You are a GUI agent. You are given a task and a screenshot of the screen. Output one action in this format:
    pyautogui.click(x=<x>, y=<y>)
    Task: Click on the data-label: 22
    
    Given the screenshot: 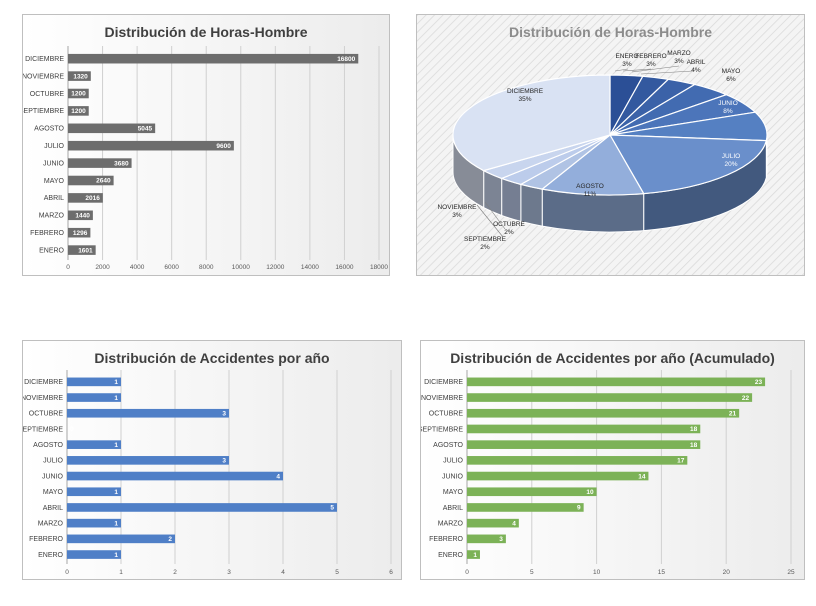 What is the action you would take?
    pyautogui.click(x=746, y=398)
    